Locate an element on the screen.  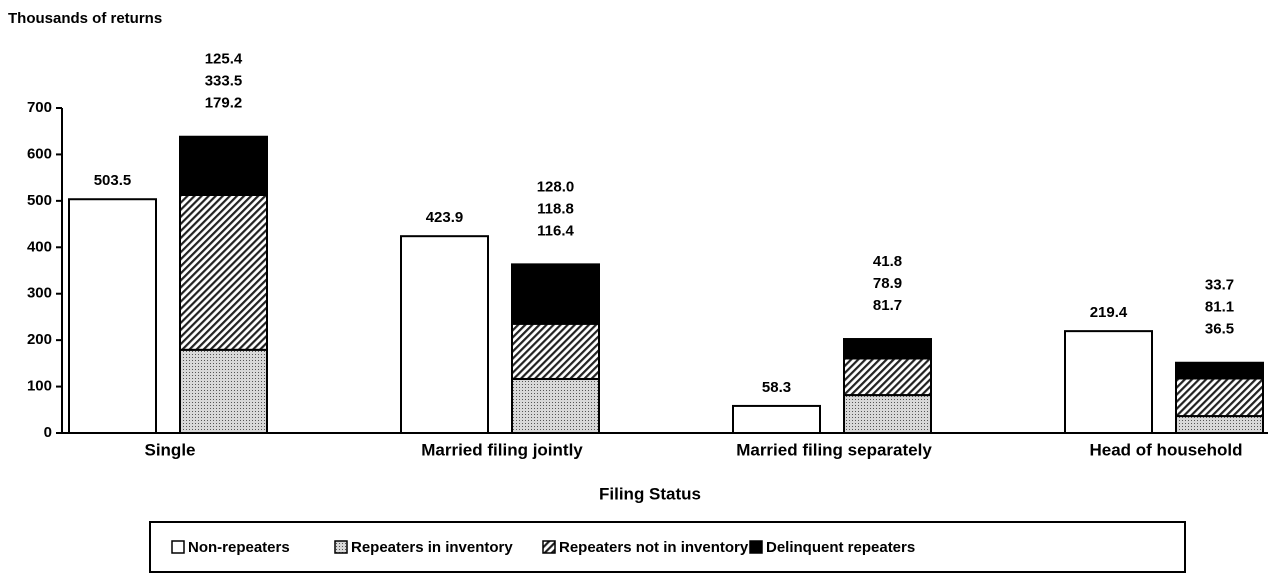
value-label: 81.7 is located at coordinates (887, 305).